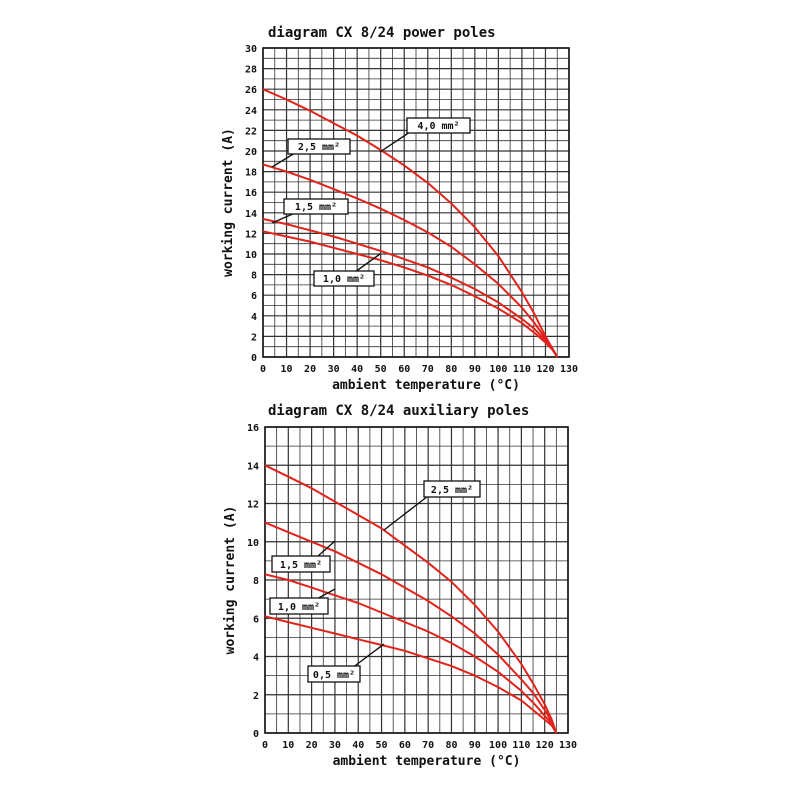 Image resolution: width=800 pixels, height=800 pixels. I want to click on y-tick-label: 18, so click(251, 173).